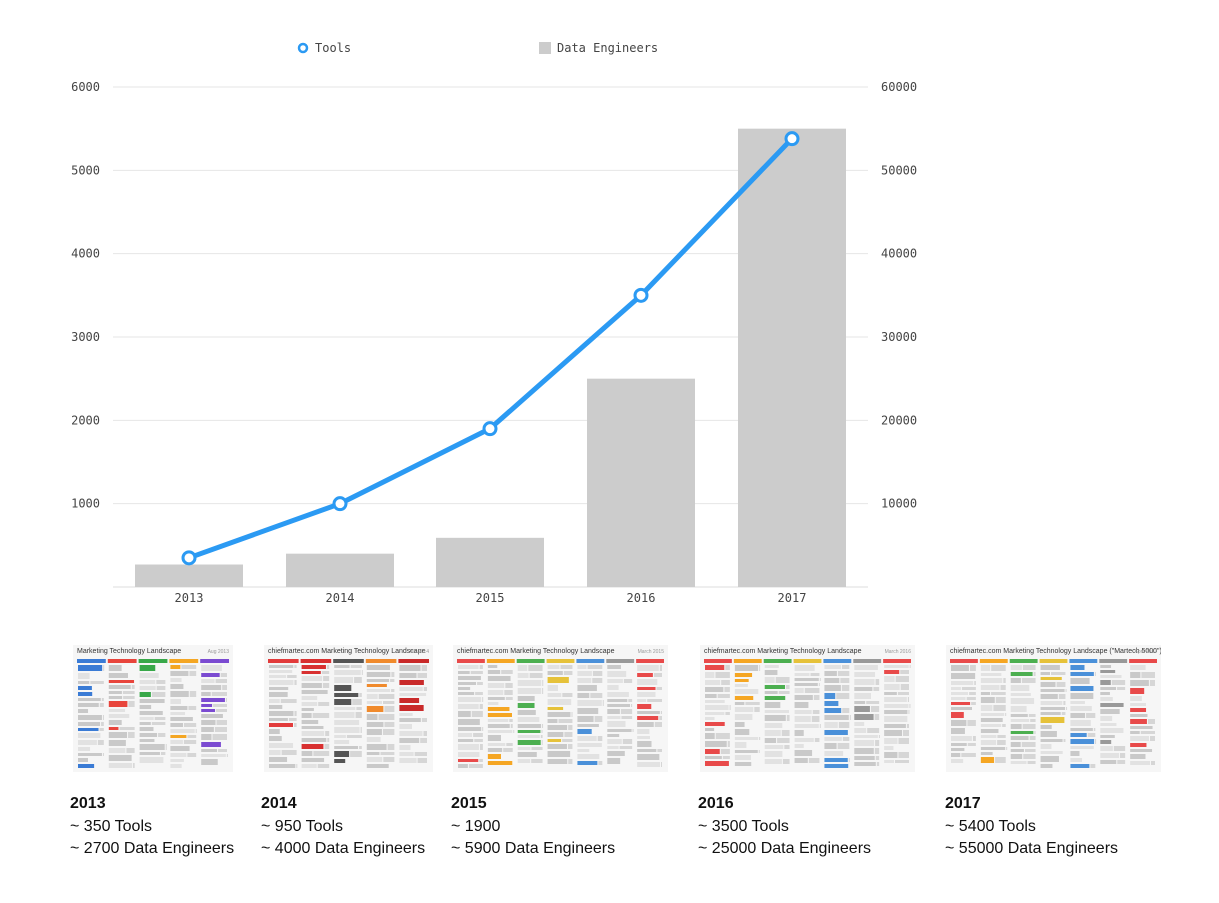 The image size is (1219, 903). Describe the element at coordinates (85, 87) in the screenshot. I see `left-tick-label: 6000` at that location.